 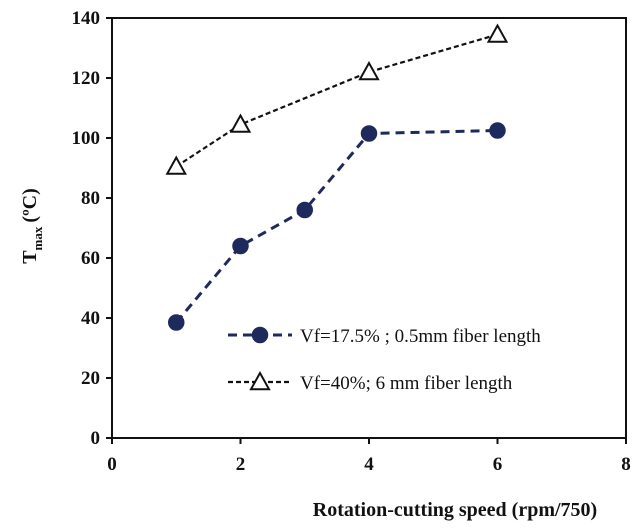 I want to click on y-axis-title: Tmax (ºC), so click(x=32, y=226).